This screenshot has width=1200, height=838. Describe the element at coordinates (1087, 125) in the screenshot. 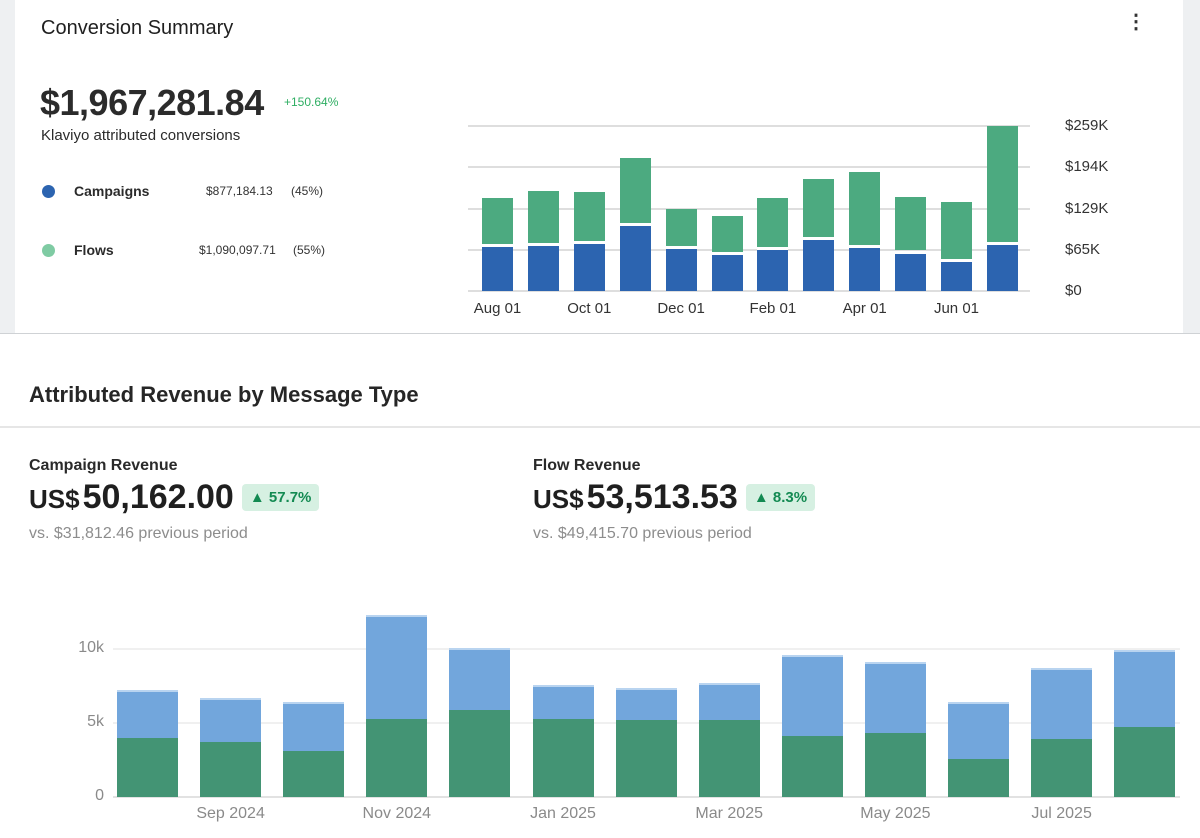

I see `y-tick-label: $259K` at that location.